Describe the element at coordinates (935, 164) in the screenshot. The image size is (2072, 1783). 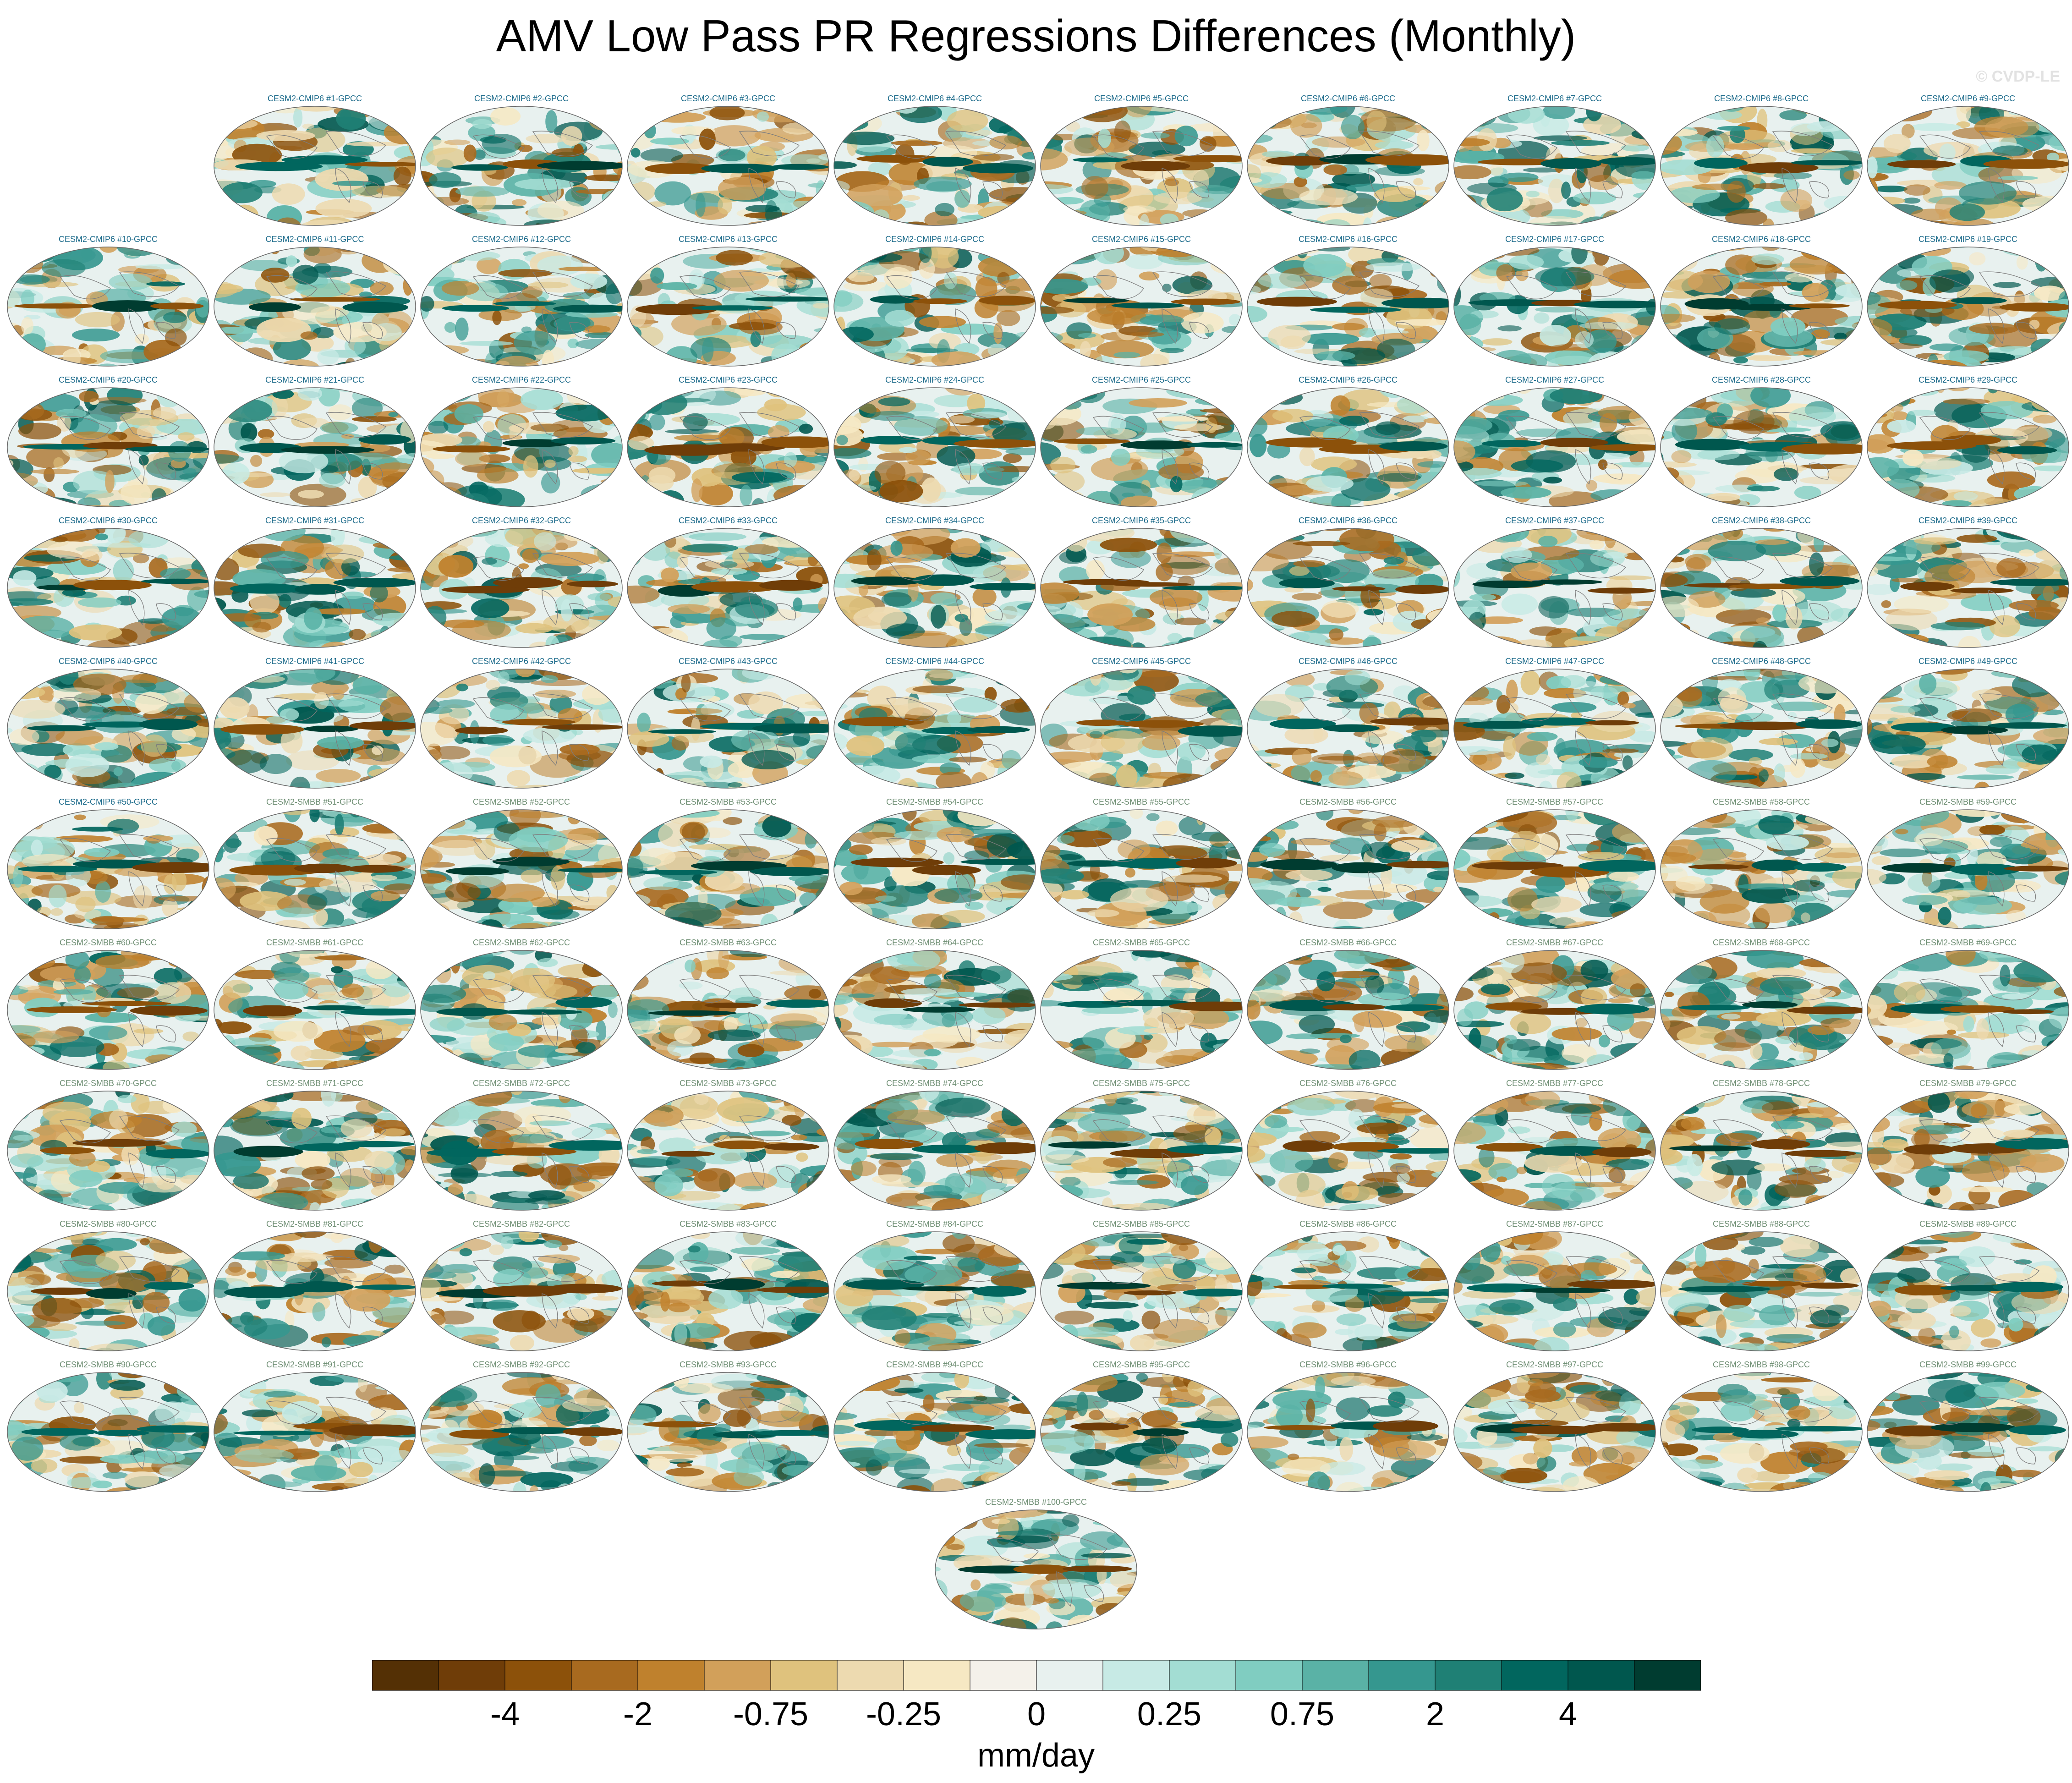
I see `map-panel: CESM2-CMIP6 #4-GPCC` at that location.